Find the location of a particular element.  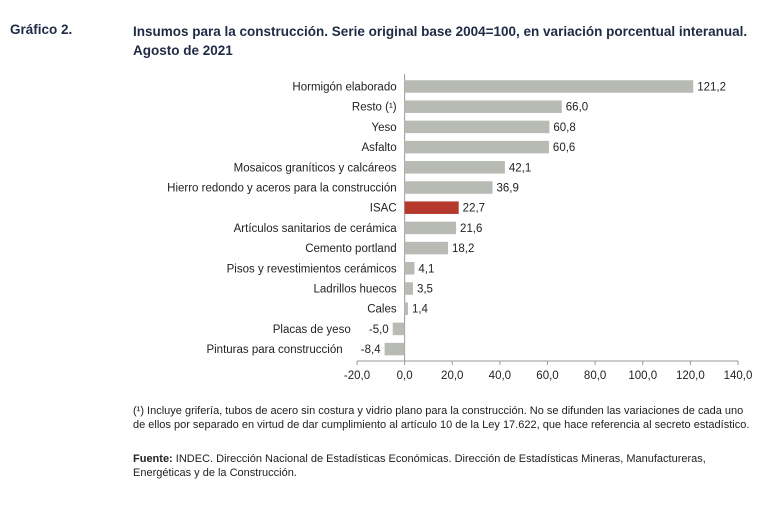

x-tick-label: 60,0 is located at coordinates (547, 376).